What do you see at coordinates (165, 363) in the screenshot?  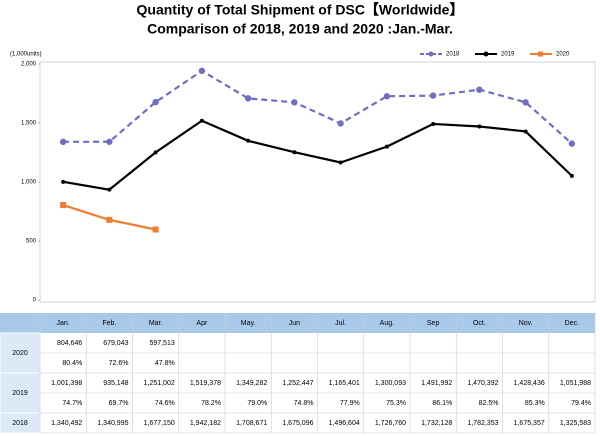 I see `cell-value: 47.8%` at bounding box center [165, 363].